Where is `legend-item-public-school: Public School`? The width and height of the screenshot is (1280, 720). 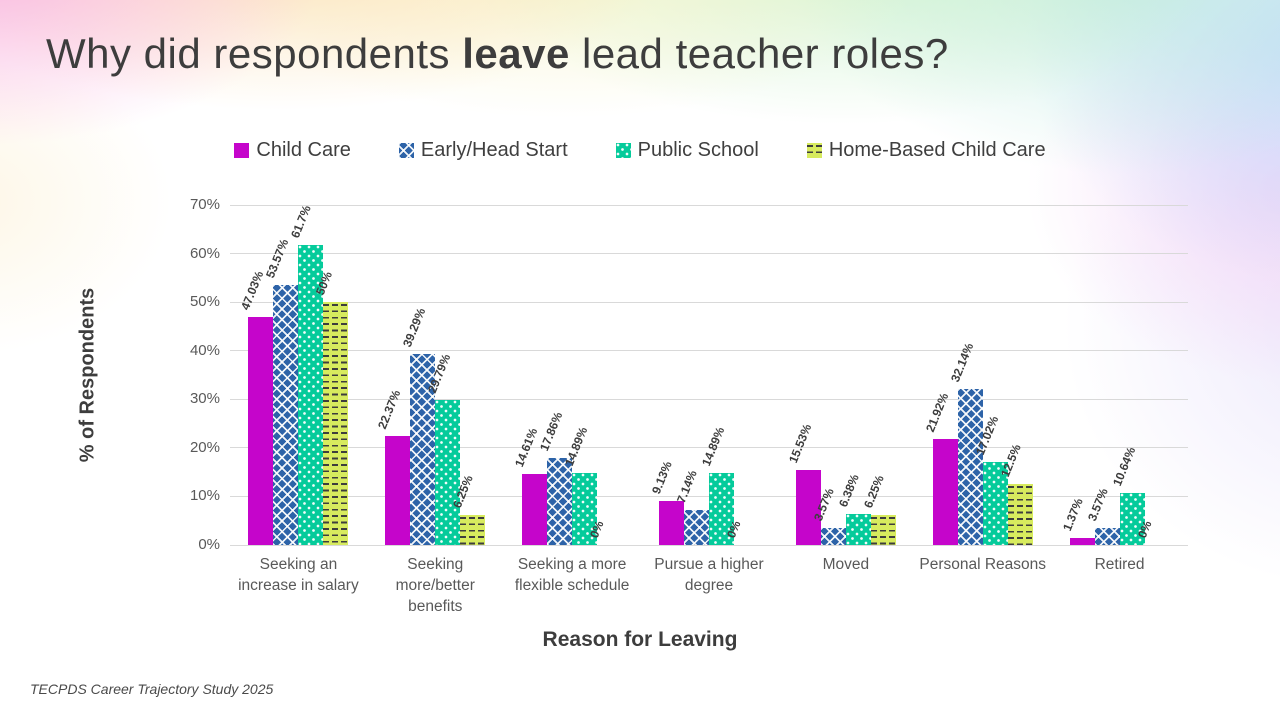
legend-item-public-school: Public School is located at coordinates (687, 150).